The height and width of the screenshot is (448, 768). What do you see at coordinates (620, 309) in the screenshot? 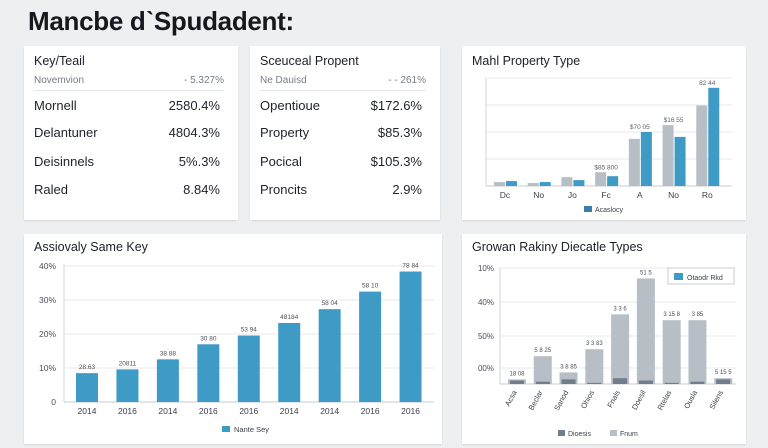
I see `data-label: 3 3 6` at bounding box center [620, 309].